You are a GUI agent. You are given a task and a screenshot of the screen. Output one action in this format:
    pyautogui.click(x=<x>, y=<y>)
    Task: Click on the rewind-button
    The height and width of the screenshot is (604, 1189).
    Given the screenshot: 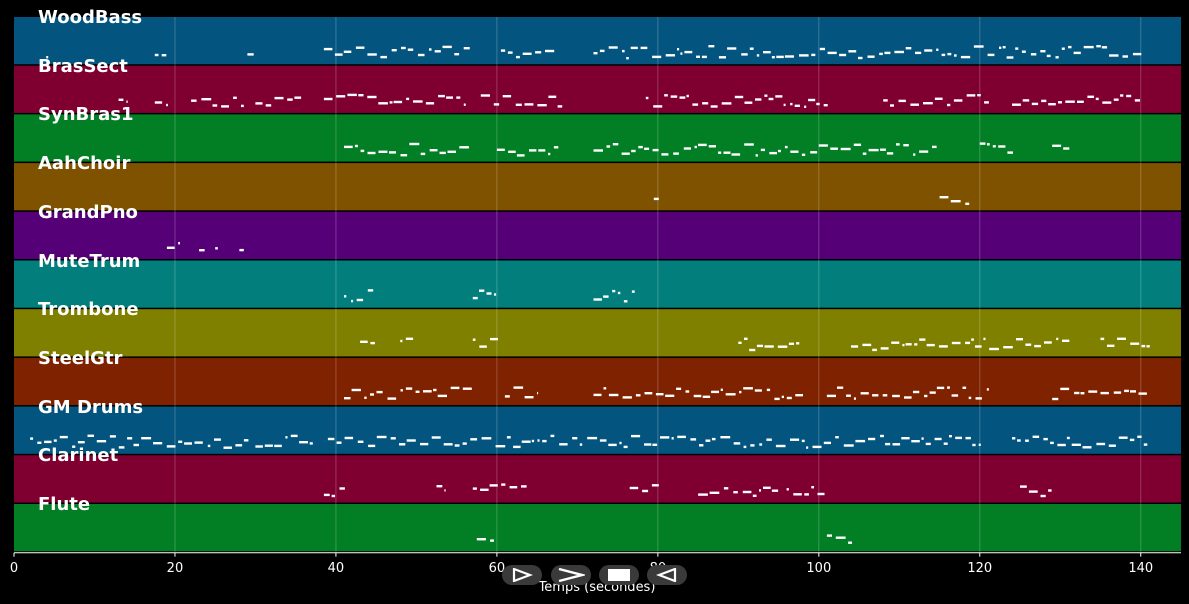 What is the action you would take?
    pyautogui.click(x=667, y=575)
    